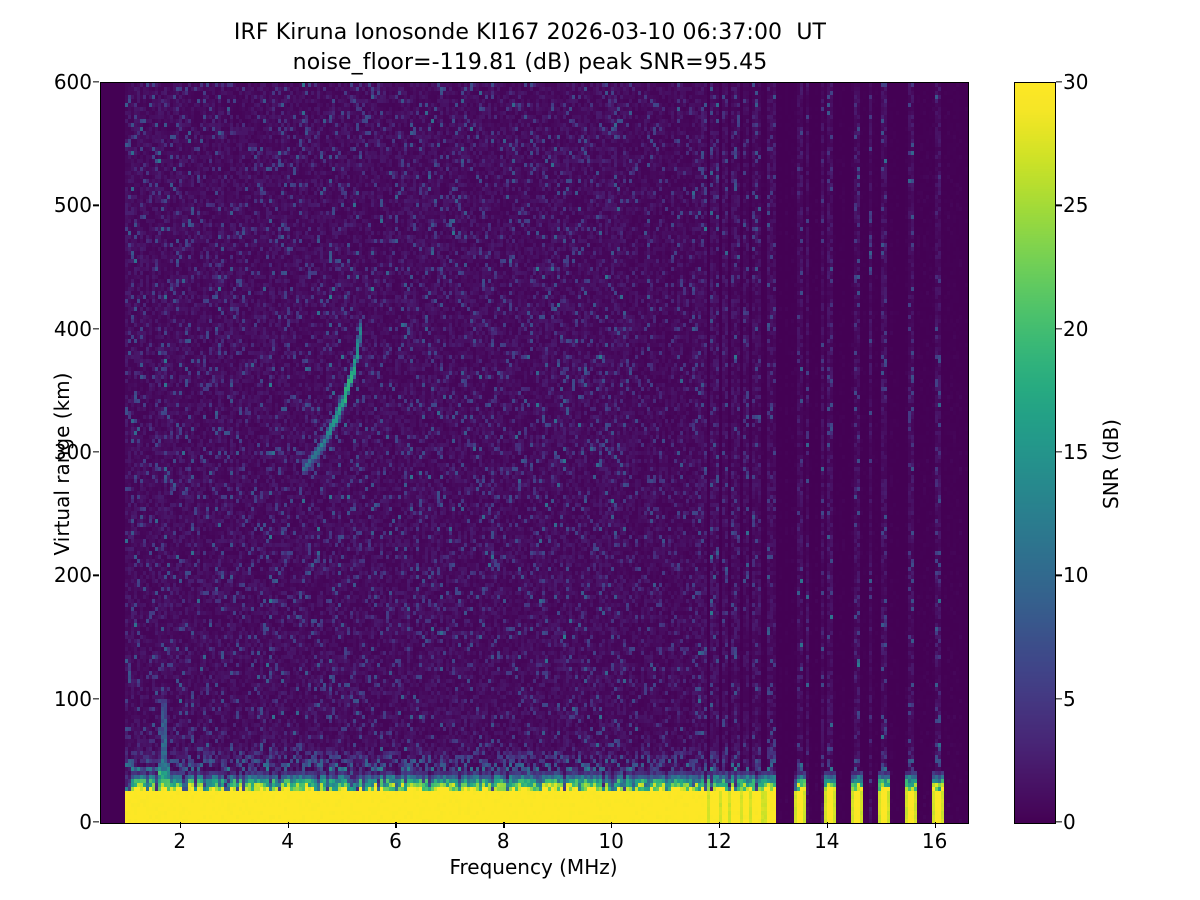 The image size is (1200, 900). I want to click on x-tick-label-14: 14, so click(827, 841).